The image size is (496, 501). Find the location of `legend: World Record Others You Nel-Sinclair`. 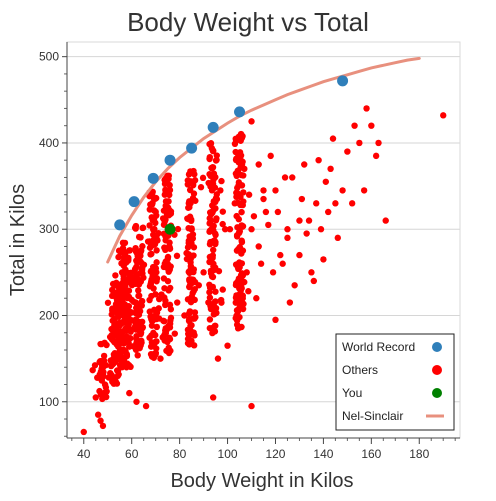

legend: World Record Others You Nel-Sinclair is located at coordinates (395, 382).